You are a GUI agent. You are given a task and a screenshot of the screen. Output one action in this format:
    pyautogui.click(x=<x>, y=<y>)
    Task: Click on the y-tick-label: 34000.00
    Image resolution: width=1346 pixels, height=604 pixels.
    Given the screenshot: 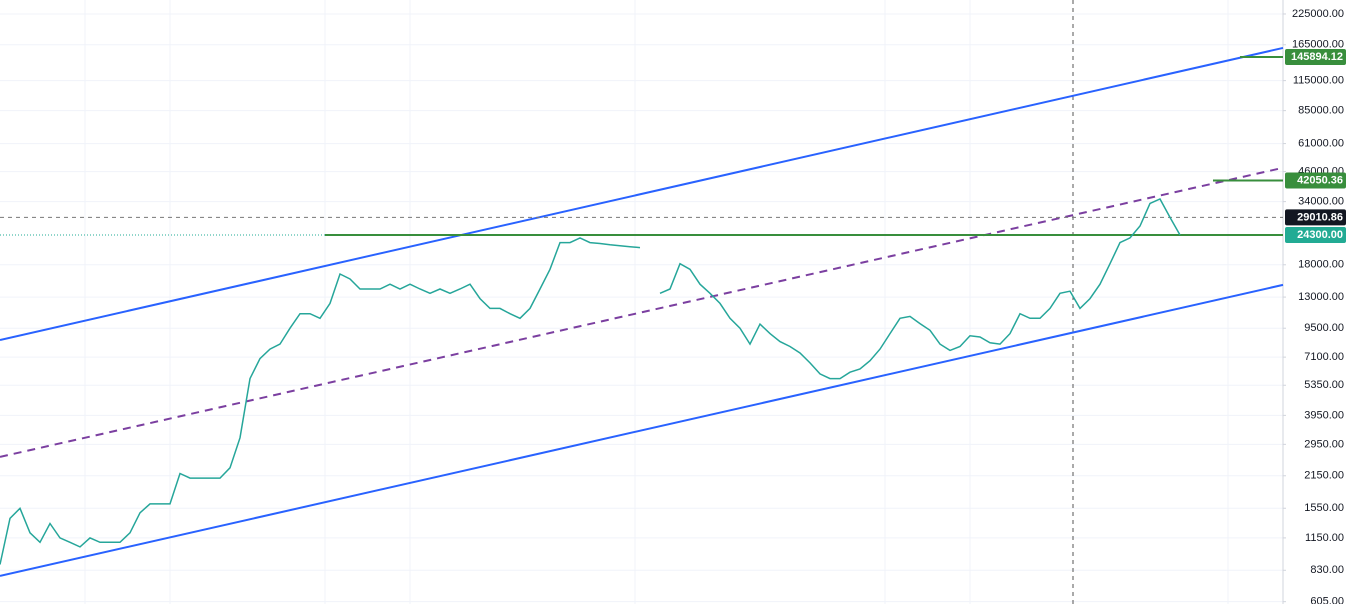 What is the action you would take?
    pyautogui.click(x=1321, y=202)
    